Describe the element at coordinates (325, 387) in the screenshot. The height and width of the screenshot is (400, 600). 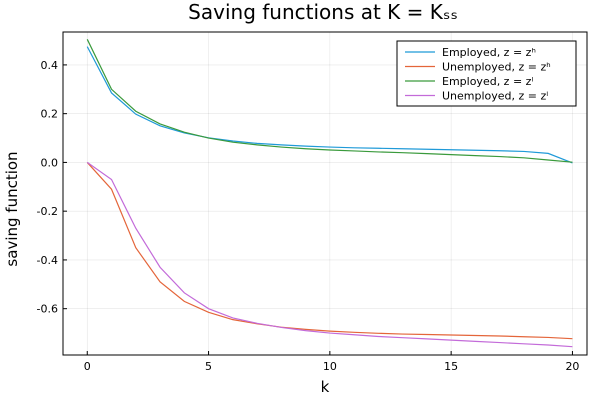
I see `x-axis-label: k` at that location.